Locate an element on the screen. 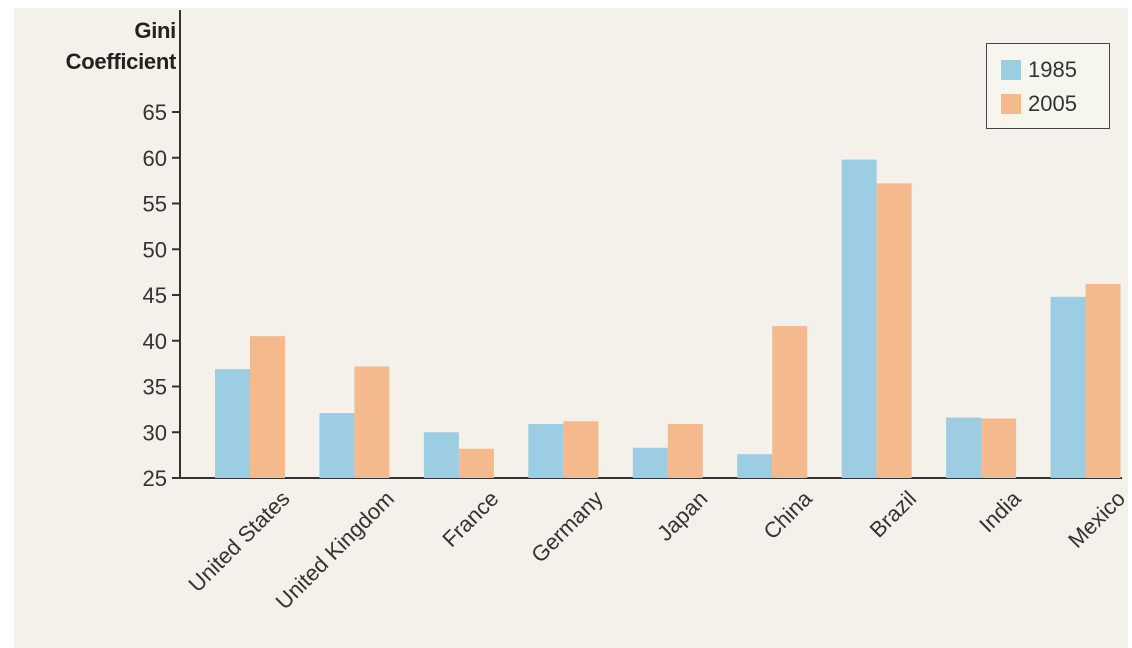  y-tick-label: 40 is located at coordinates (155, 341).